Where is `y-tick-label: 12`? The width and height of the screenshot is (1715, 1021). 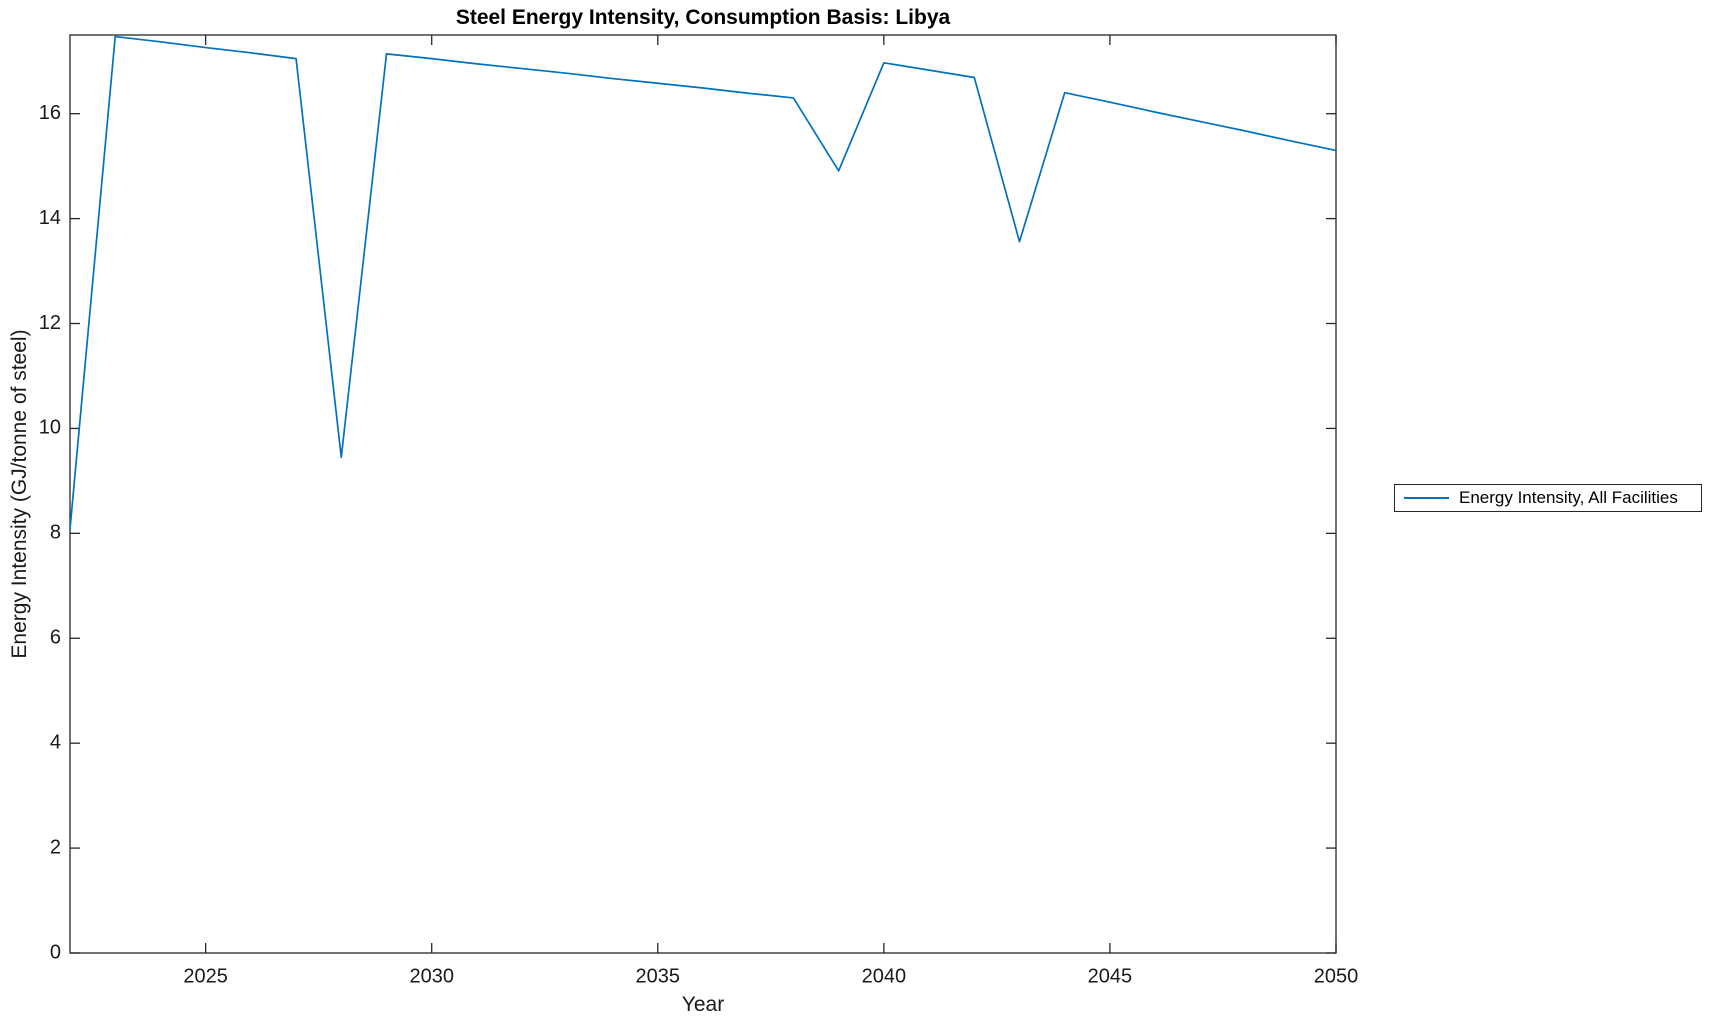
y-tick-label: 12 is located at coordinates (50, 323).